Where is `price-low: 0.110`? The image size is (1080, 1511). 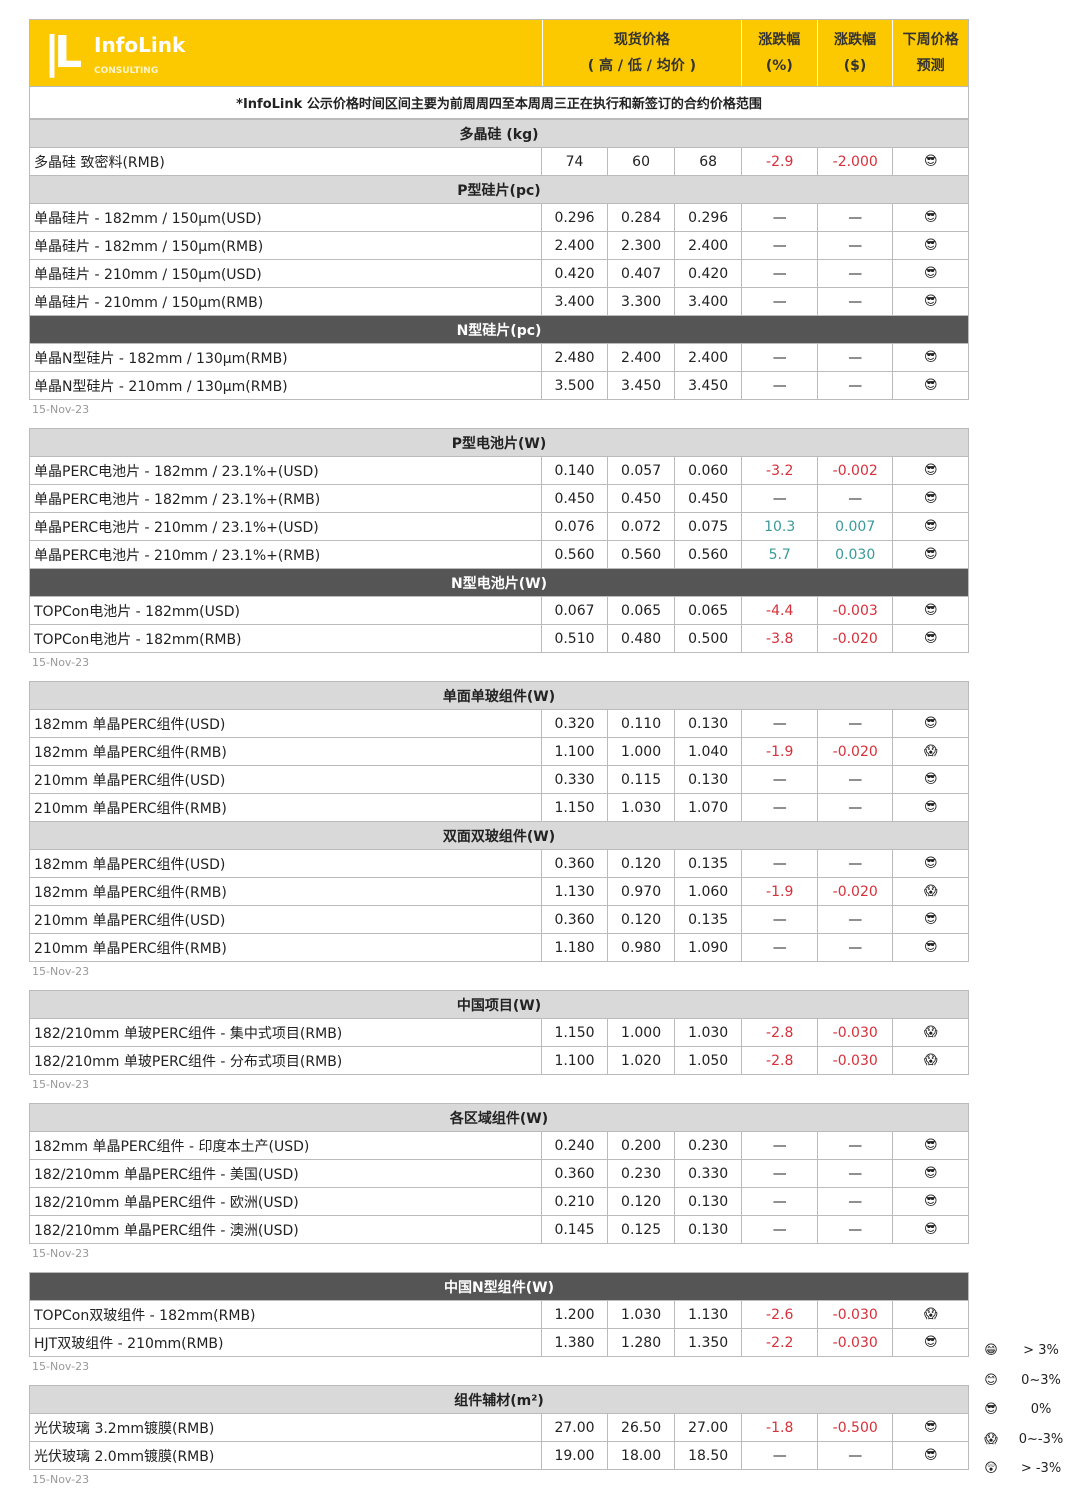
price-low: 0.110 is located at coordinates (640, 723).